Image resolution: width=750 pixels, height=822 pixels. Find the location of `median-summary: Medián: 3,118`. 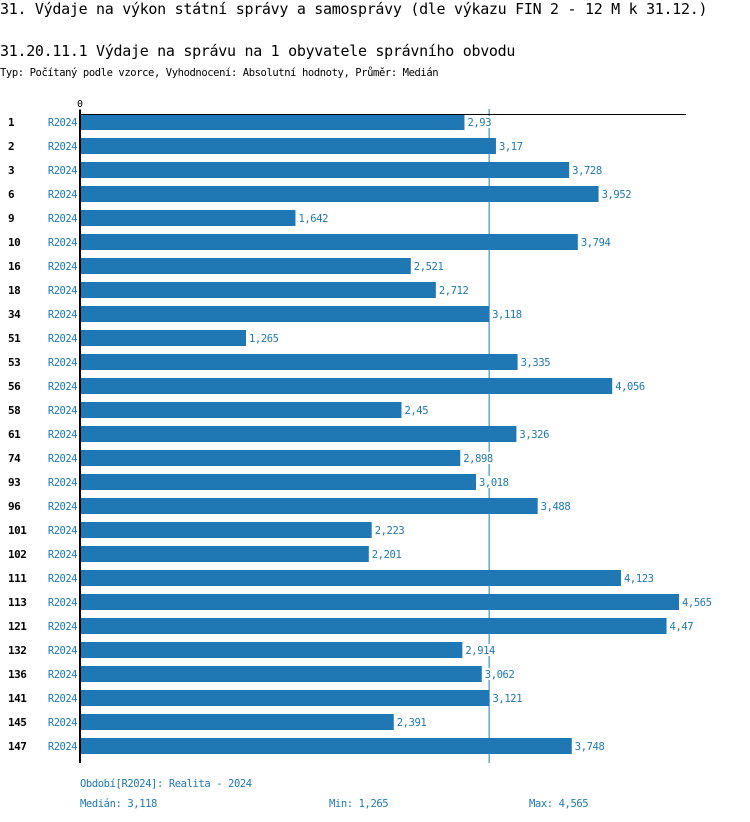

median-summary: Medián: 3,118 is located at coordinates (118, 804).